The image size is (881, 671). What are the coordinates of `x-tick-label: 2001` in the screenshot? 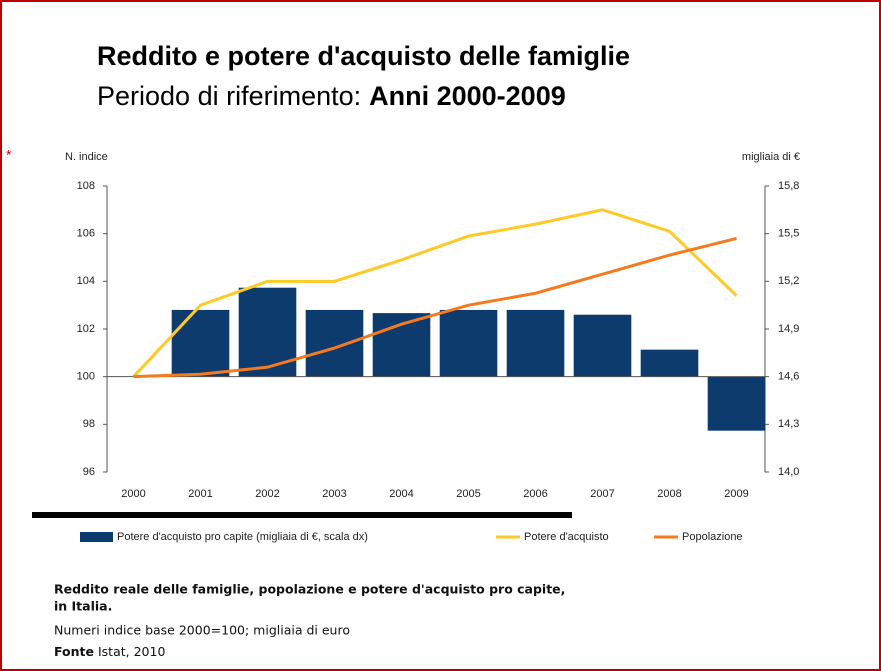 It's located at (200, 494).